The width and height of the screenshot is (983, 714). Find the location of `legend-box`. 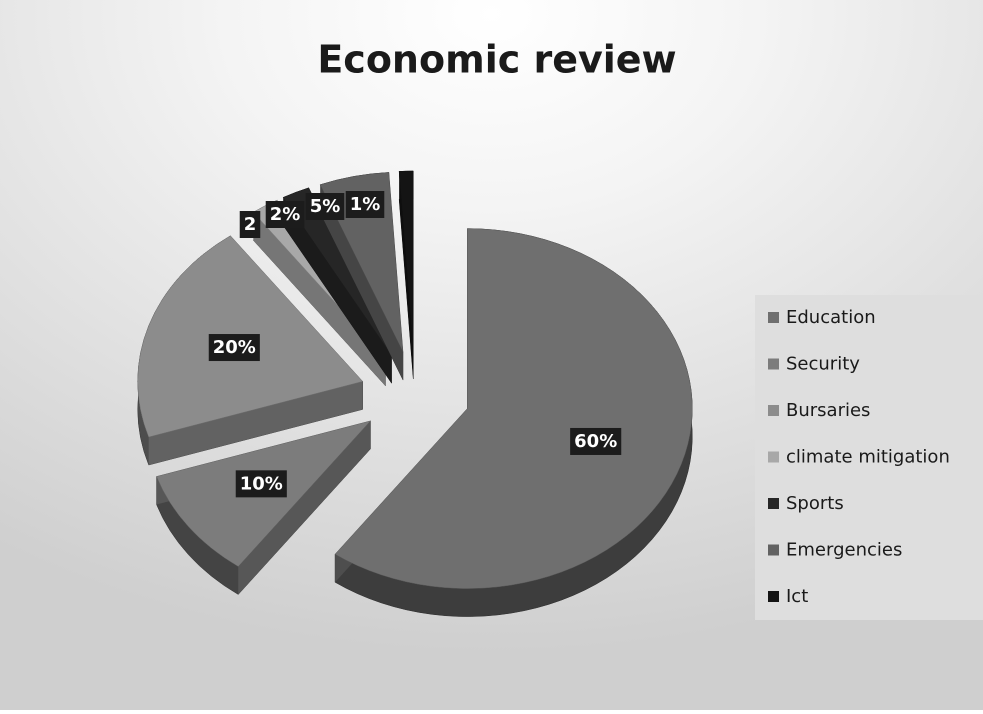

legend-box is located at coordinates (869, 457).